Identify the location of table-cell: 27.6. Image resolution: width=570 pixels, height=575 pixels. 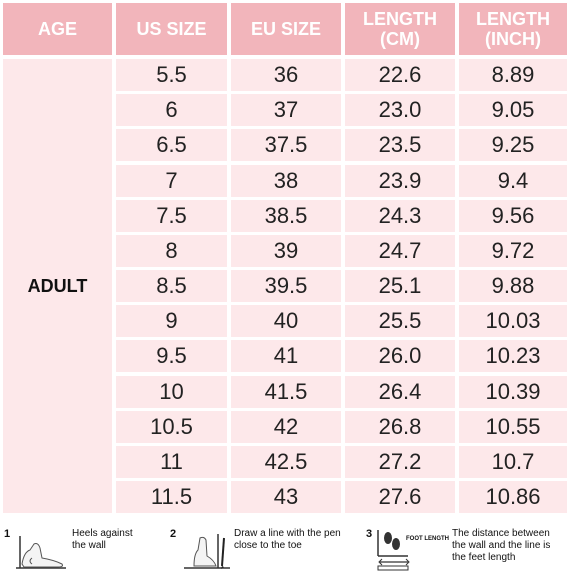
(400, 497).